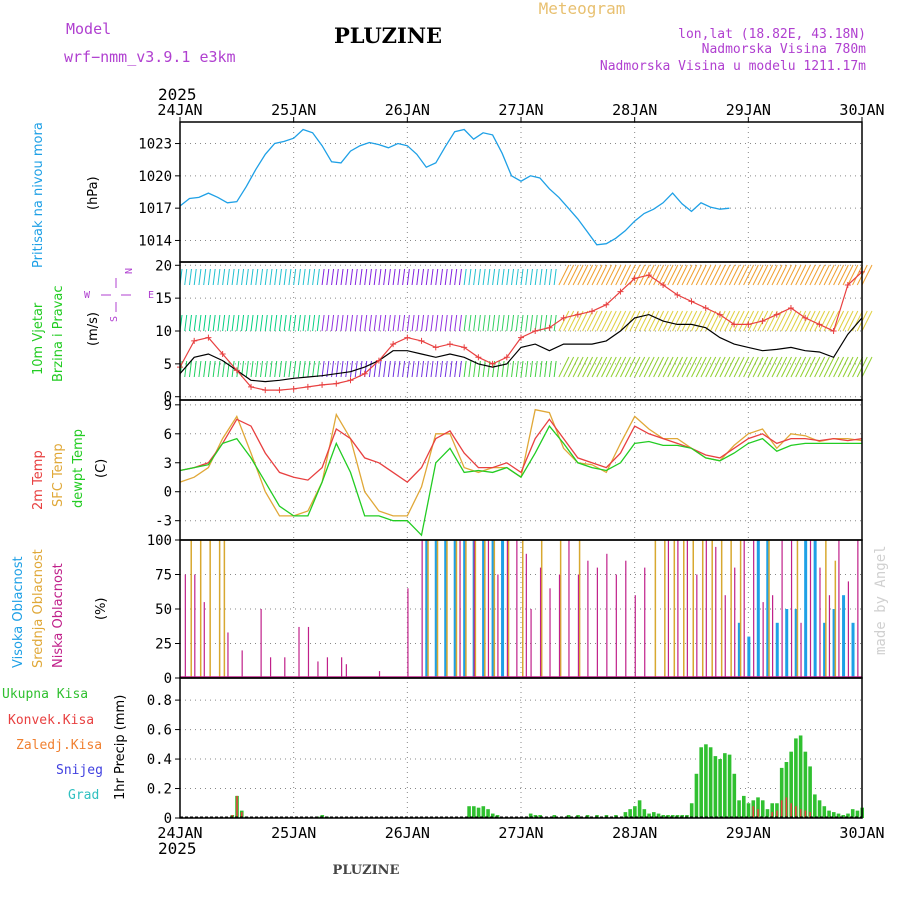 This screenshot has height=904, width=900. I want to click on snow-label: Snijeg, so click(79, 770).